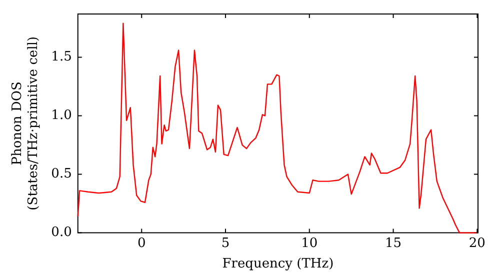 This screenshot has width=500, height=280. Describe the element at coordinates (278, 264) in the screenshot. I see `x-axis-title: Frequency (THz)` at that location.